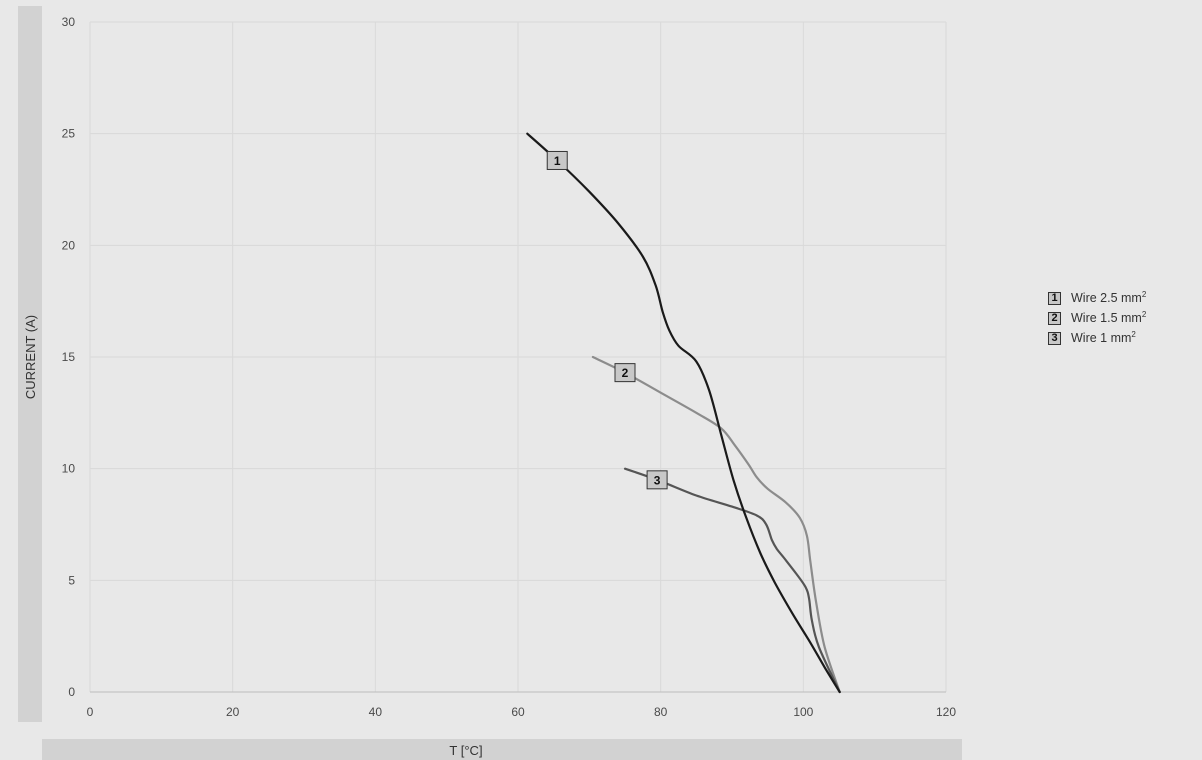 This screenshot has height=760, width=1202. I want to click on series-marker-3: 3, so click(657, 480).